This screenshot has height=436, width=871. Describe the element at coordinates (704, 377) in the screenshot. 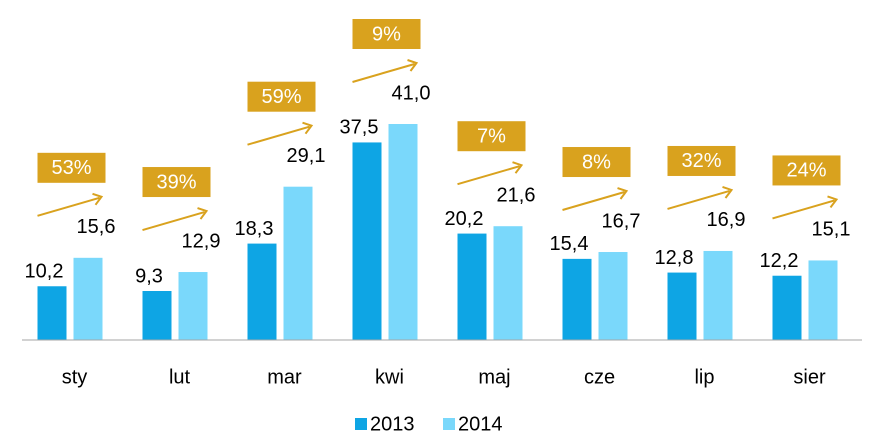

I see `x-tick-label: lip` at that location.